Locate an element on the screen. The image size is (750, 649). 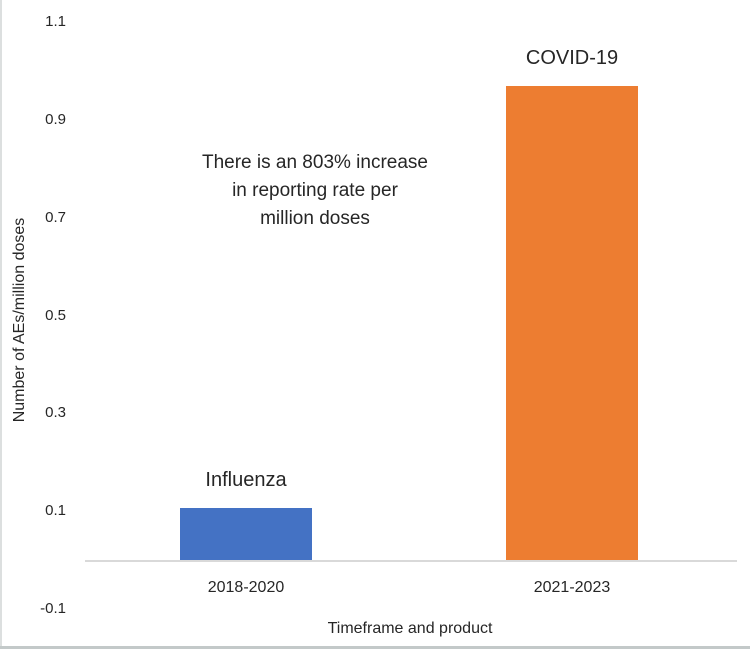
x-category-label: 2021-2023 is located at coordinates (572, 587).